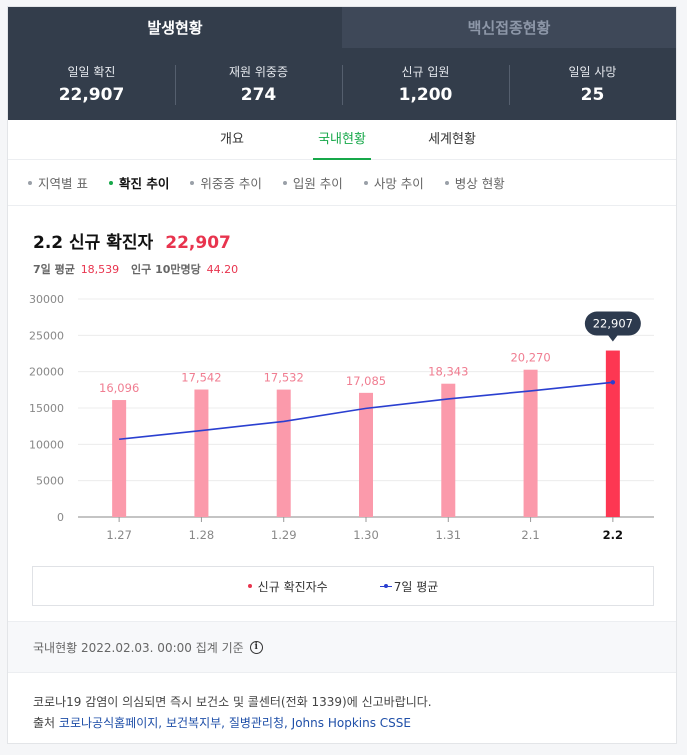 Image resolution: width=687 pixels, height=755 pixels. What do you see at coordinates (193, 723) in the screenshot?
I see `source-link-mohw: 보건복지부` at bounding box center [193, 723].